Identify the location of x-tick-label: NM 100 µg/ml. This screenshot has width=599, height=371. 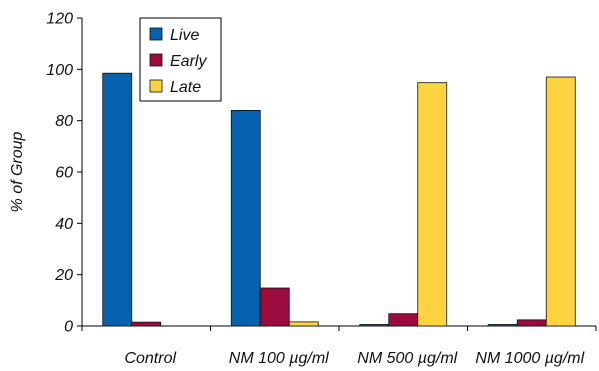
(279, 358).